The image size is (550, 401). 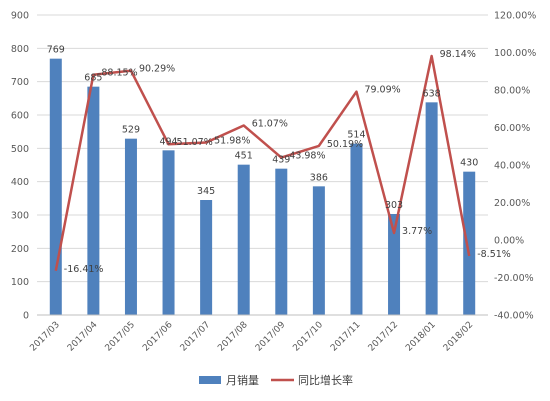 I want to click on y-right-tick-label: 0.00%, so click(x=509, y=241).